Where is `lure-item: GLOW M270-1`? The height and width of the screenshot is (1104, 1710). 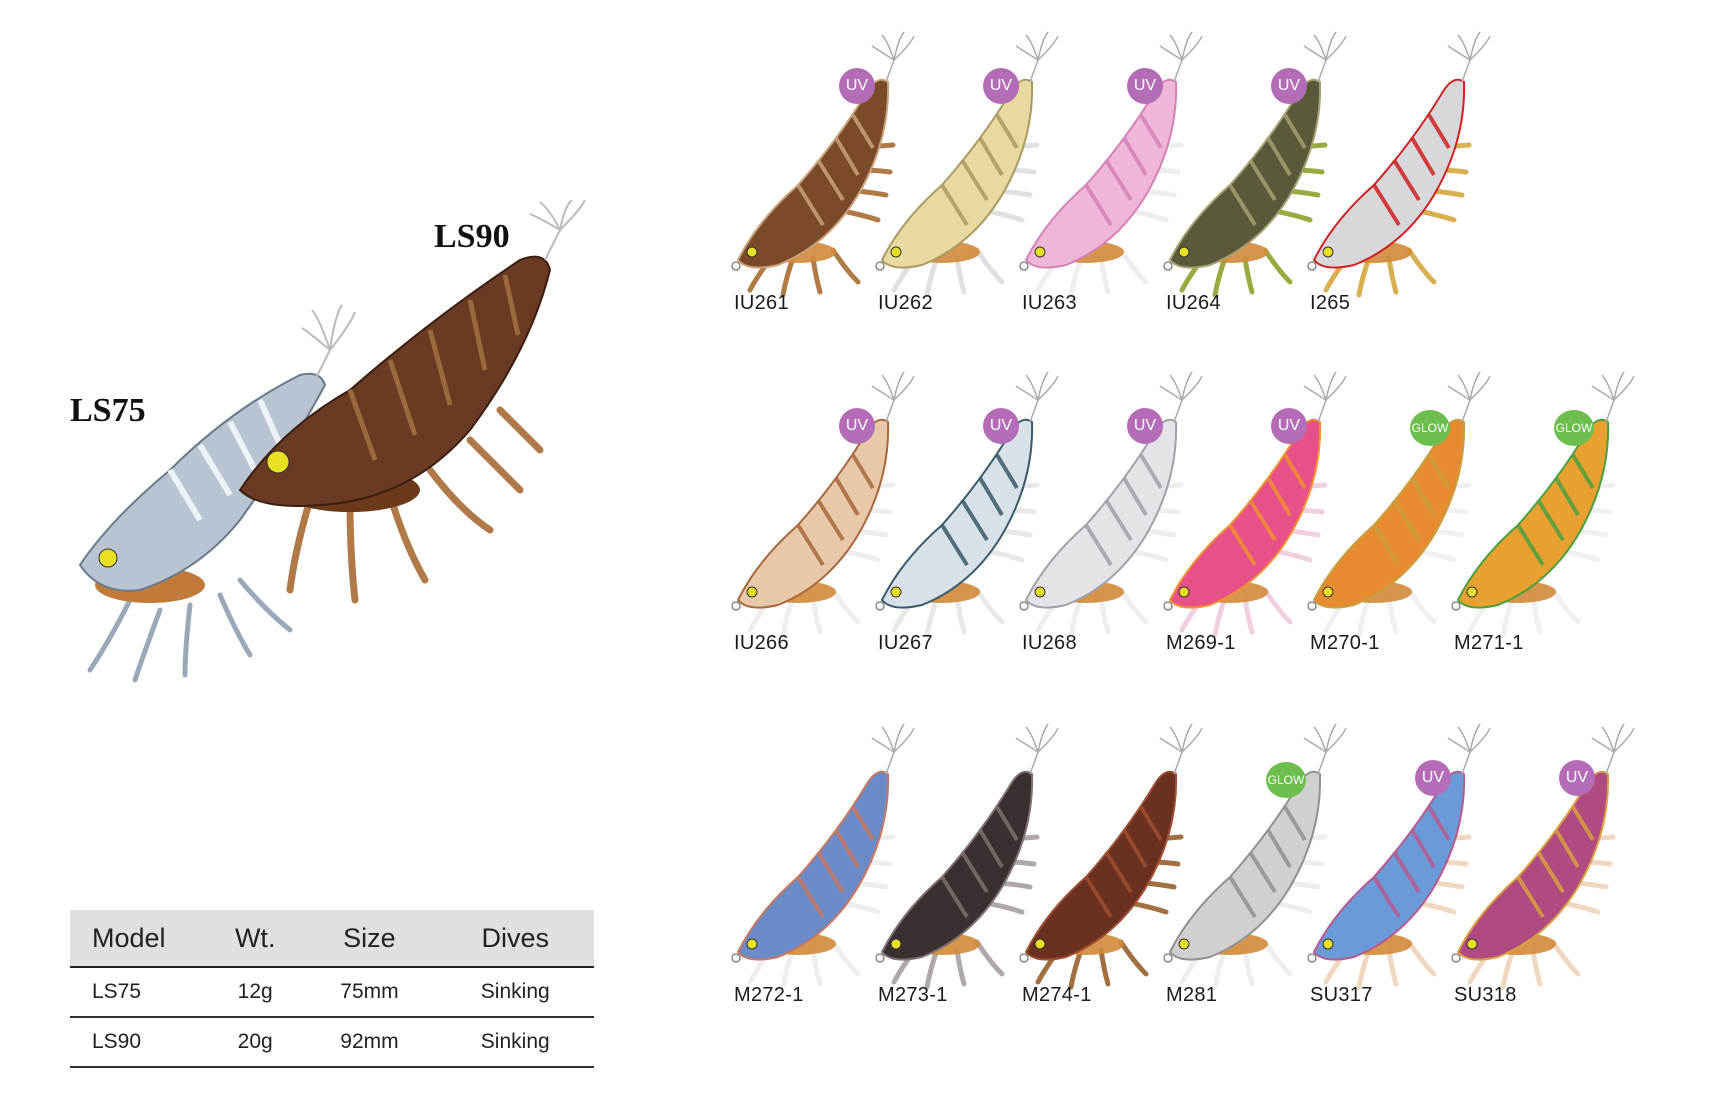 lure-item: GLOW M270-1 is located at coordinates (1397, 510).